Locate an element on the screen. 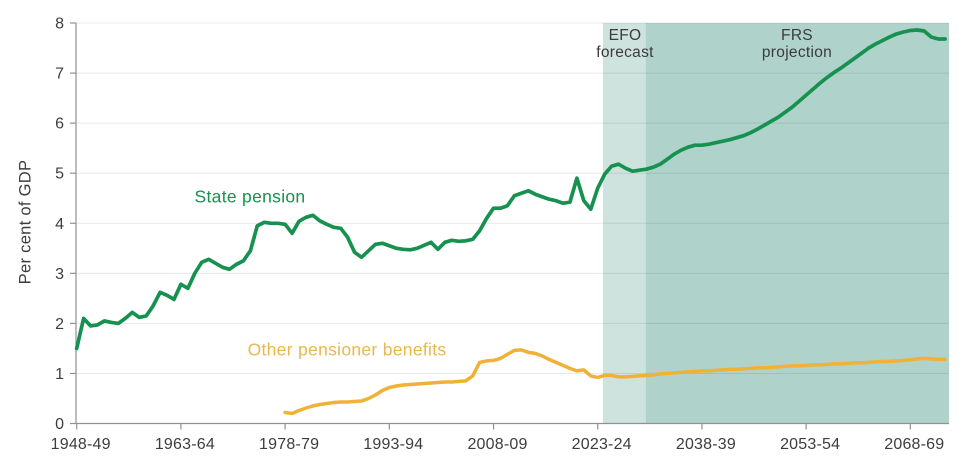  y-tick-label: 2 is located at coordinates (59, 324).